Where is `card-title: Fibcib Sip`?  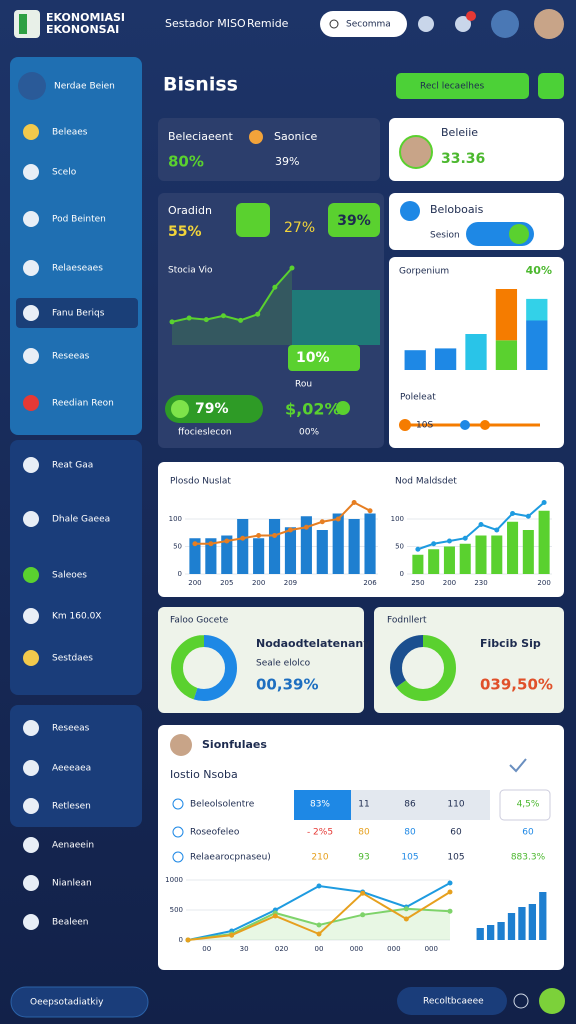
card-title: Fibcib Sip is located at coordinates (510, 643).